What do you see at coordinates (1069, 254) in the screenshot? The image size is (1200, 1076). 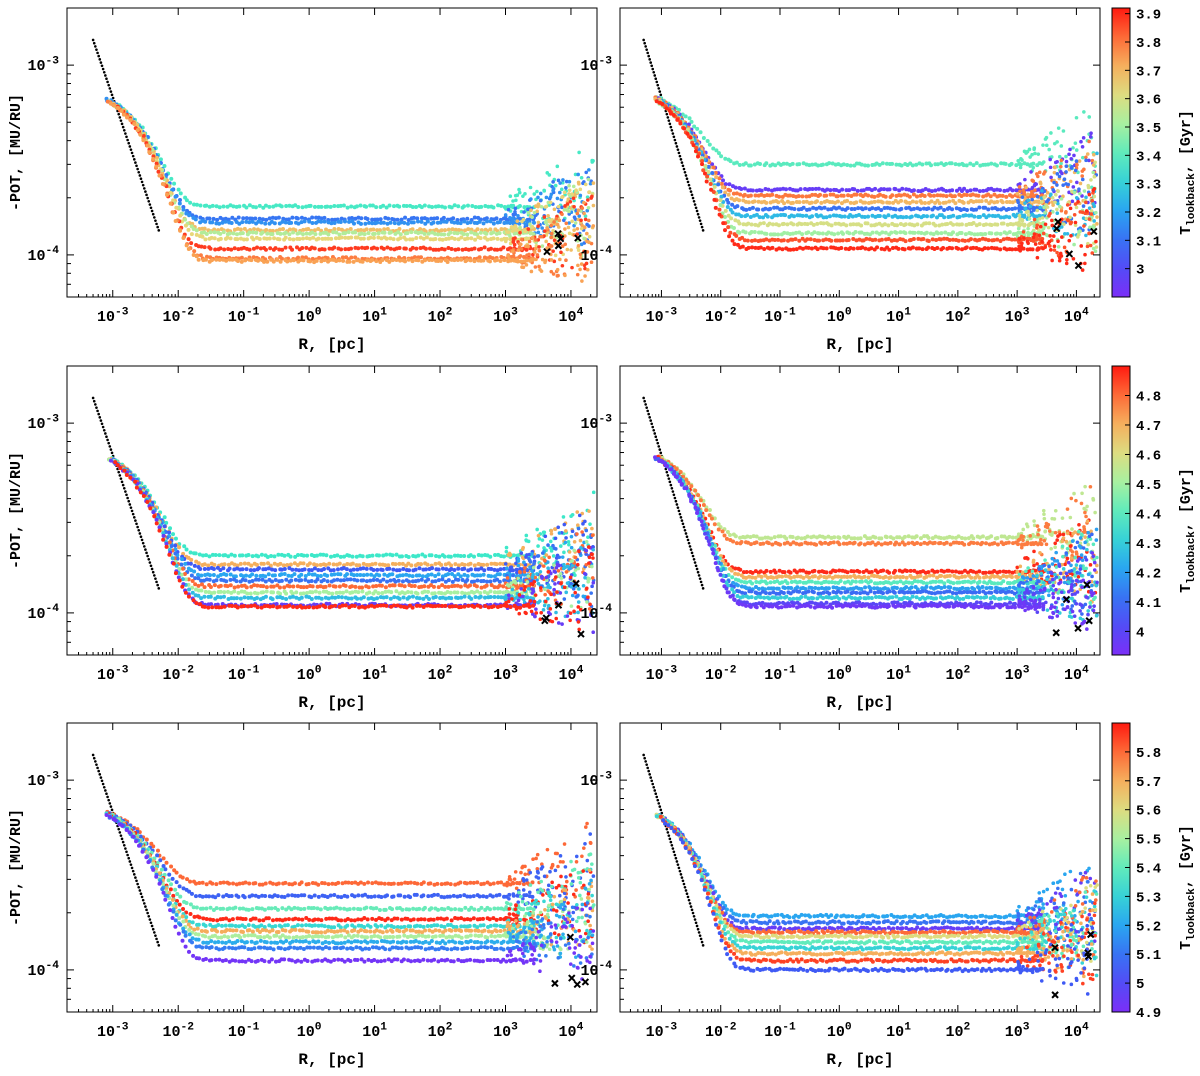 I see `cross-marker` at bounding box center [1069, 254].